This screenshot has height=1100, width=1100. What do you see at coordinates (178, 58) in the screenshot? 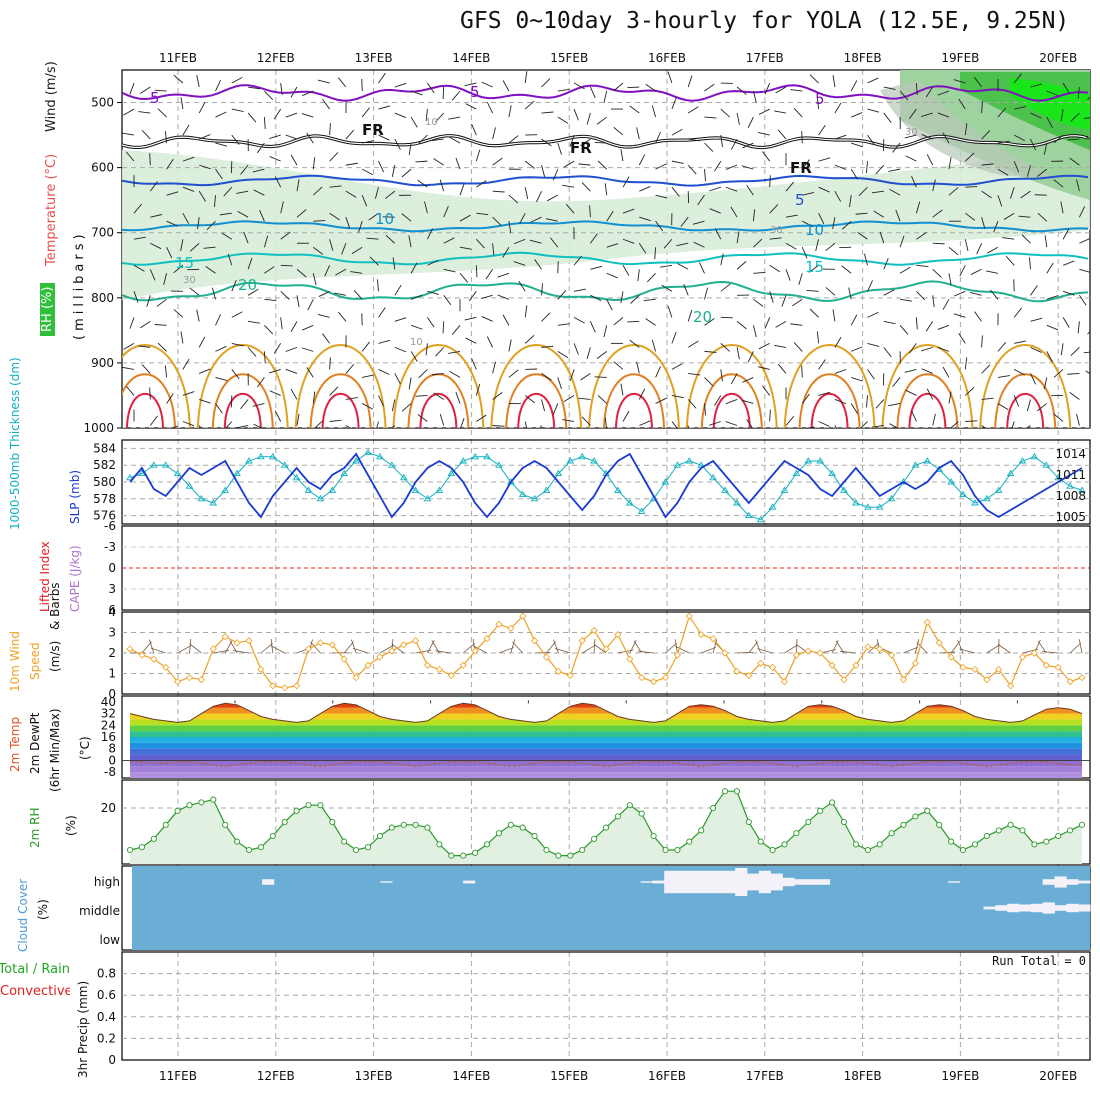
I see `date-label-top: 11FEB` at bounding box center [178, 58].